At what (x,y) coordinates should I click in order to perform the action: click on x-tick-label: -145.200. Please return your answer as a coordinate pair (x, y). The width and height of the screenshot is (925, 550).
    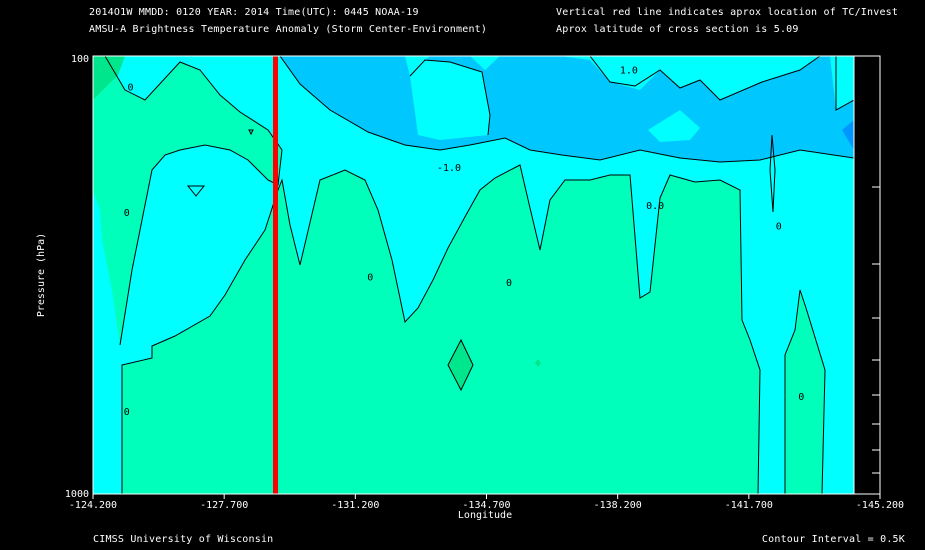
    Looking at the image, I should click on (880, 505).